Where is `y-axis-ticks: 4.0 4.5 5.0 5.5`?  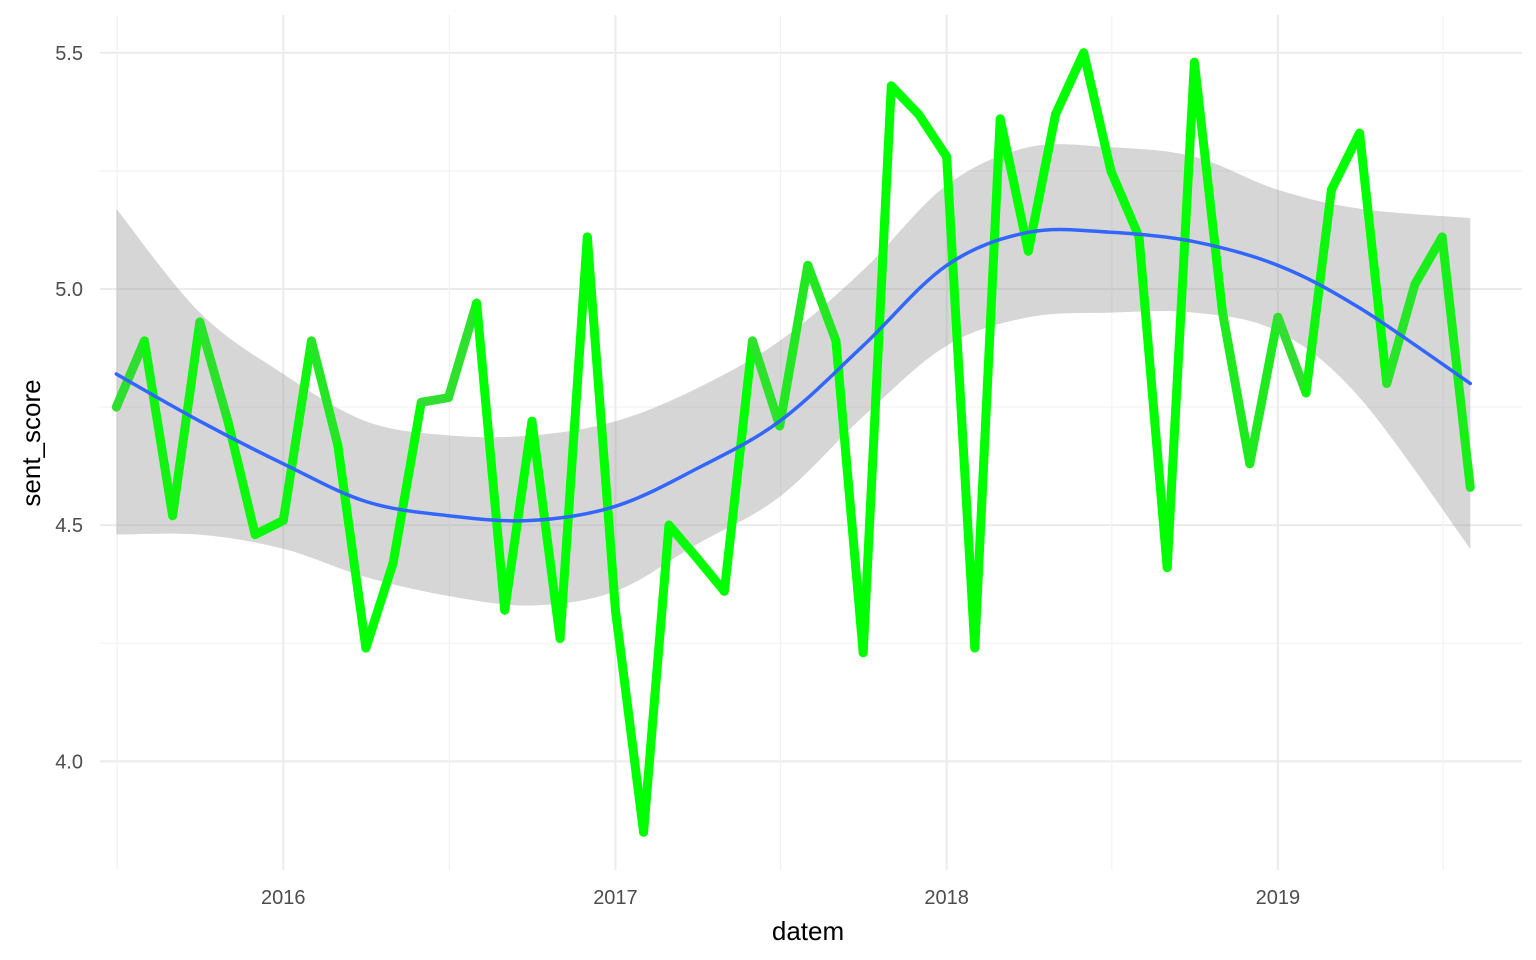
y-axis-ticks: 4.0 4.5 5.0 5.5 is located at coordinates (69, 408).